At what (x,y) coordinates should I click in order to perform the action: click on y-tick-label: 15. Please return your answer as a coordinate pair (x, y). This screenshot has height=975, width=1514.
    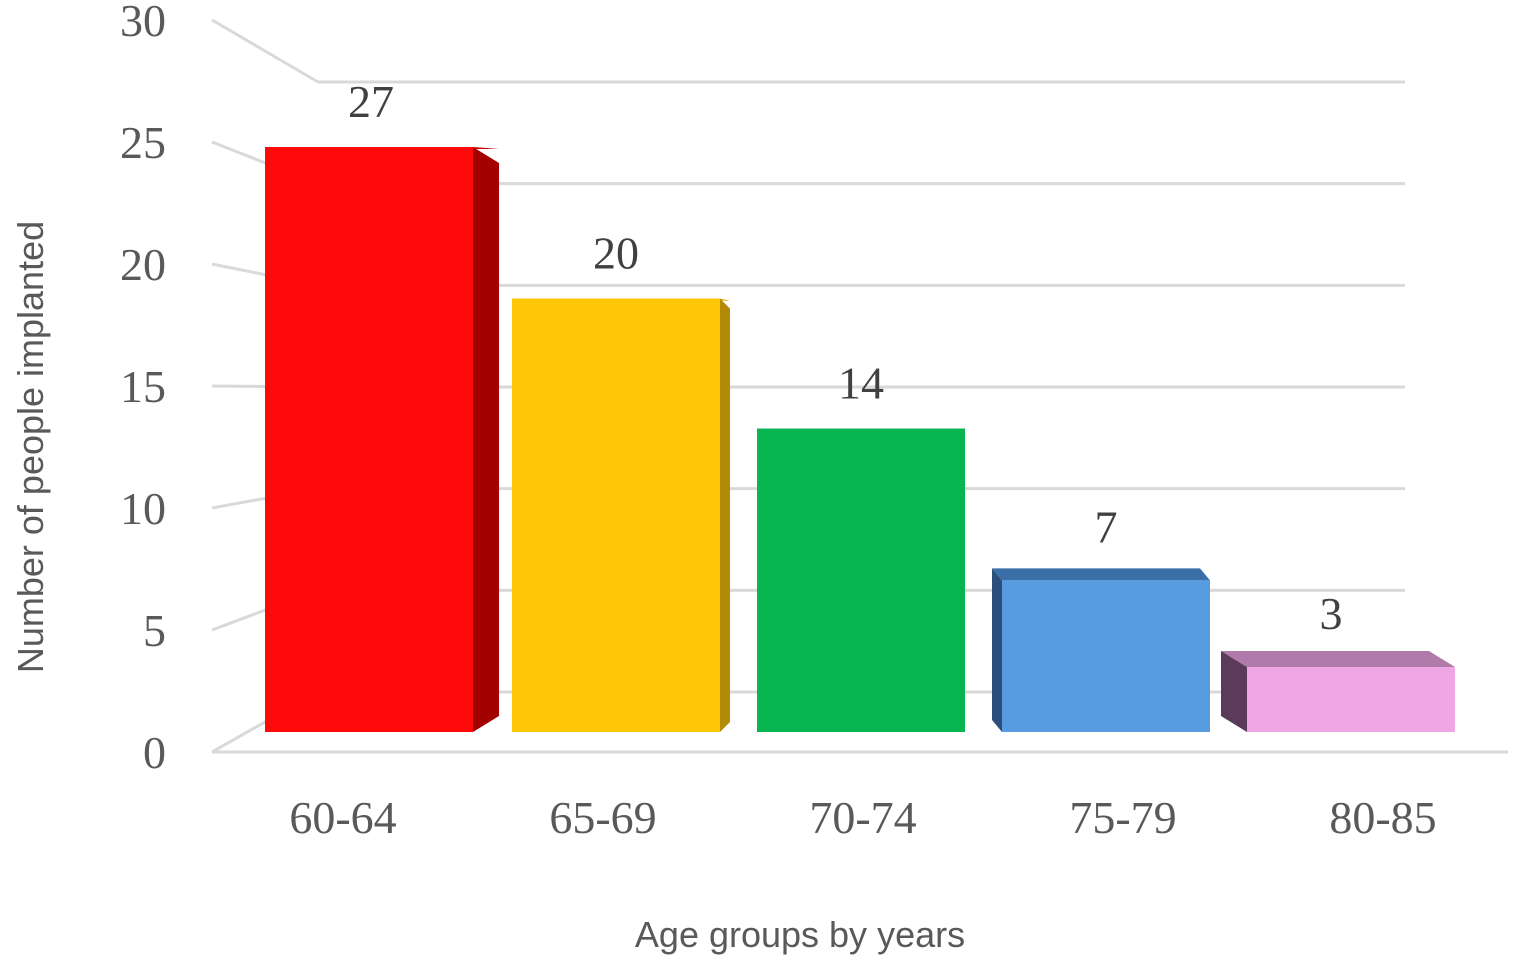
    Looking at the image, I should click on (143, 386).